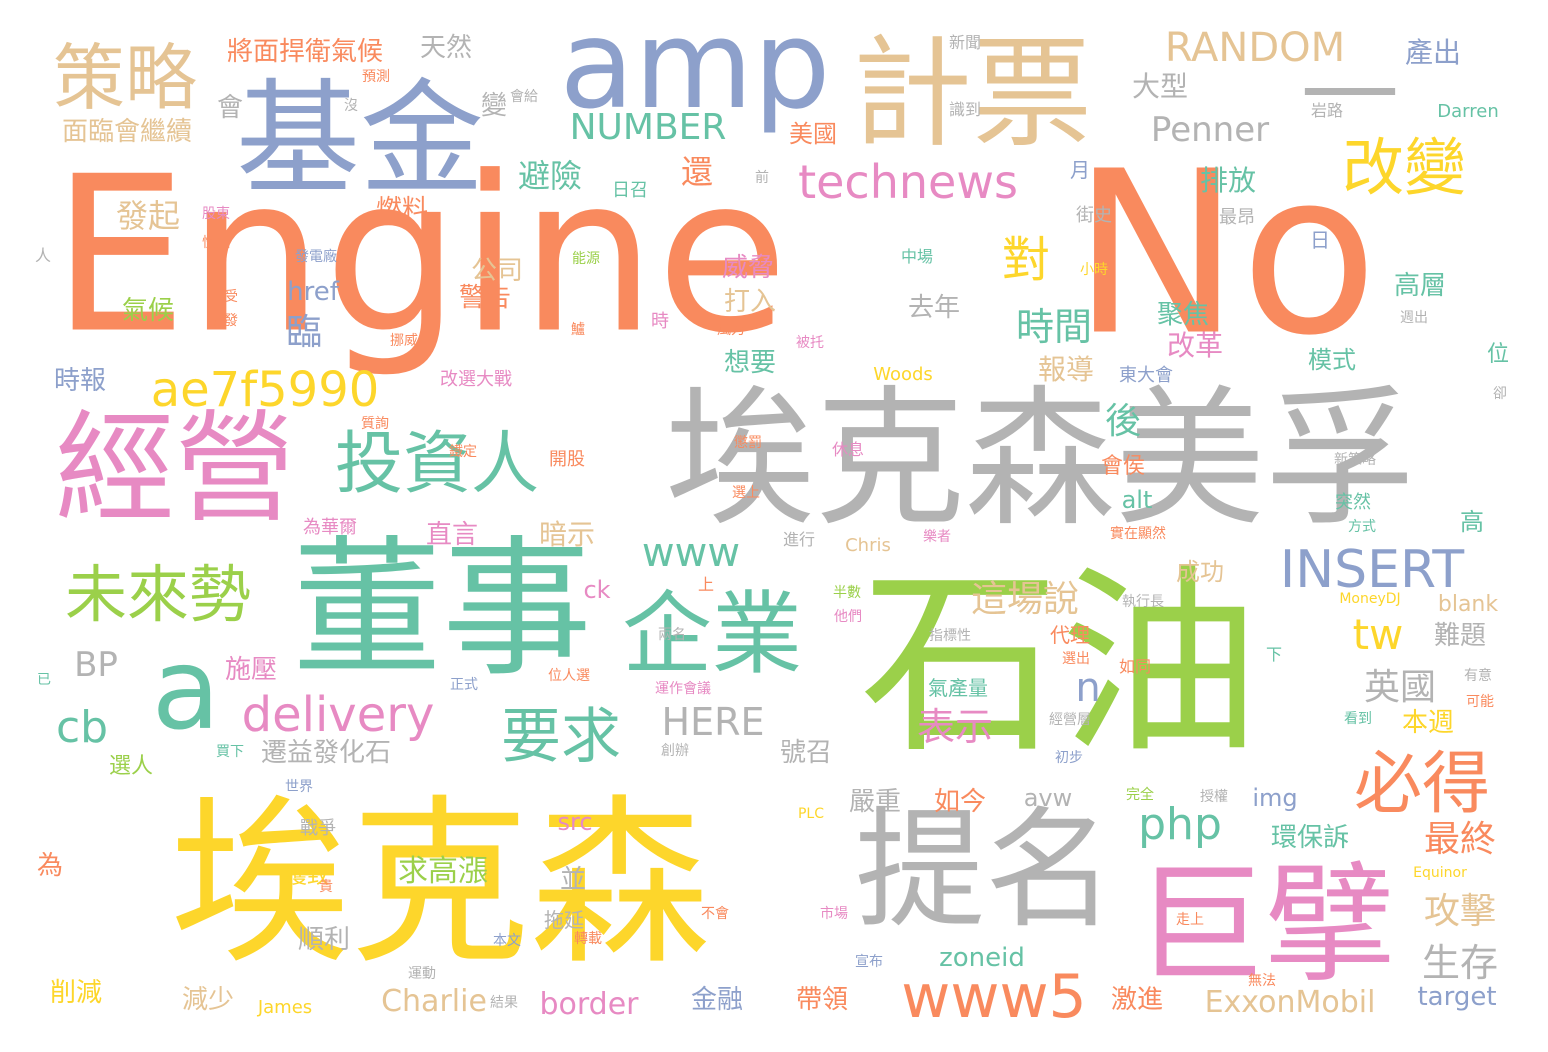 This screenshot has height=1052, width=1548. What do you see at coordinates (50, 866) in the screenshot?
I see `cloud-word: 為` at bounding box center [50, 866].